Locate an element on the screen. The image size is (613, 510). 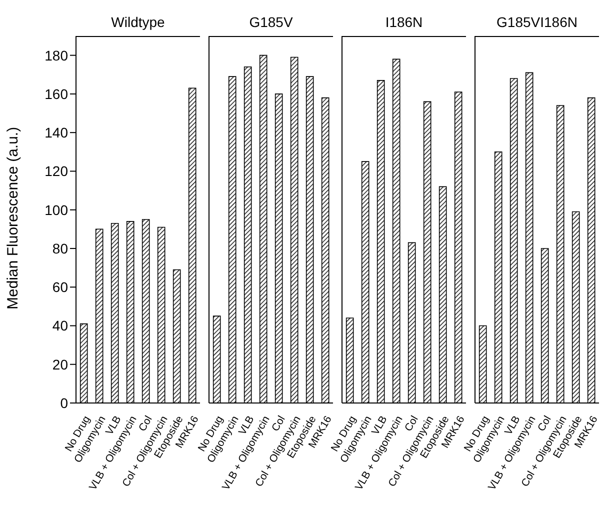
chart-title: G185V is located at coordinates (271, 22).